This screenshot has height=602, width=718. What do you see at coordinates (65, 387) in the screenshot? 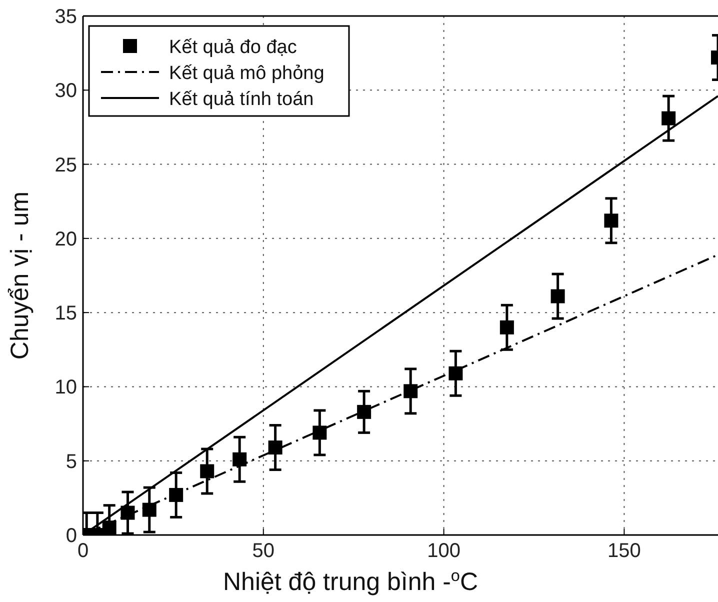
I see `y-tick-label: 10` at bounding box center [65, 387].